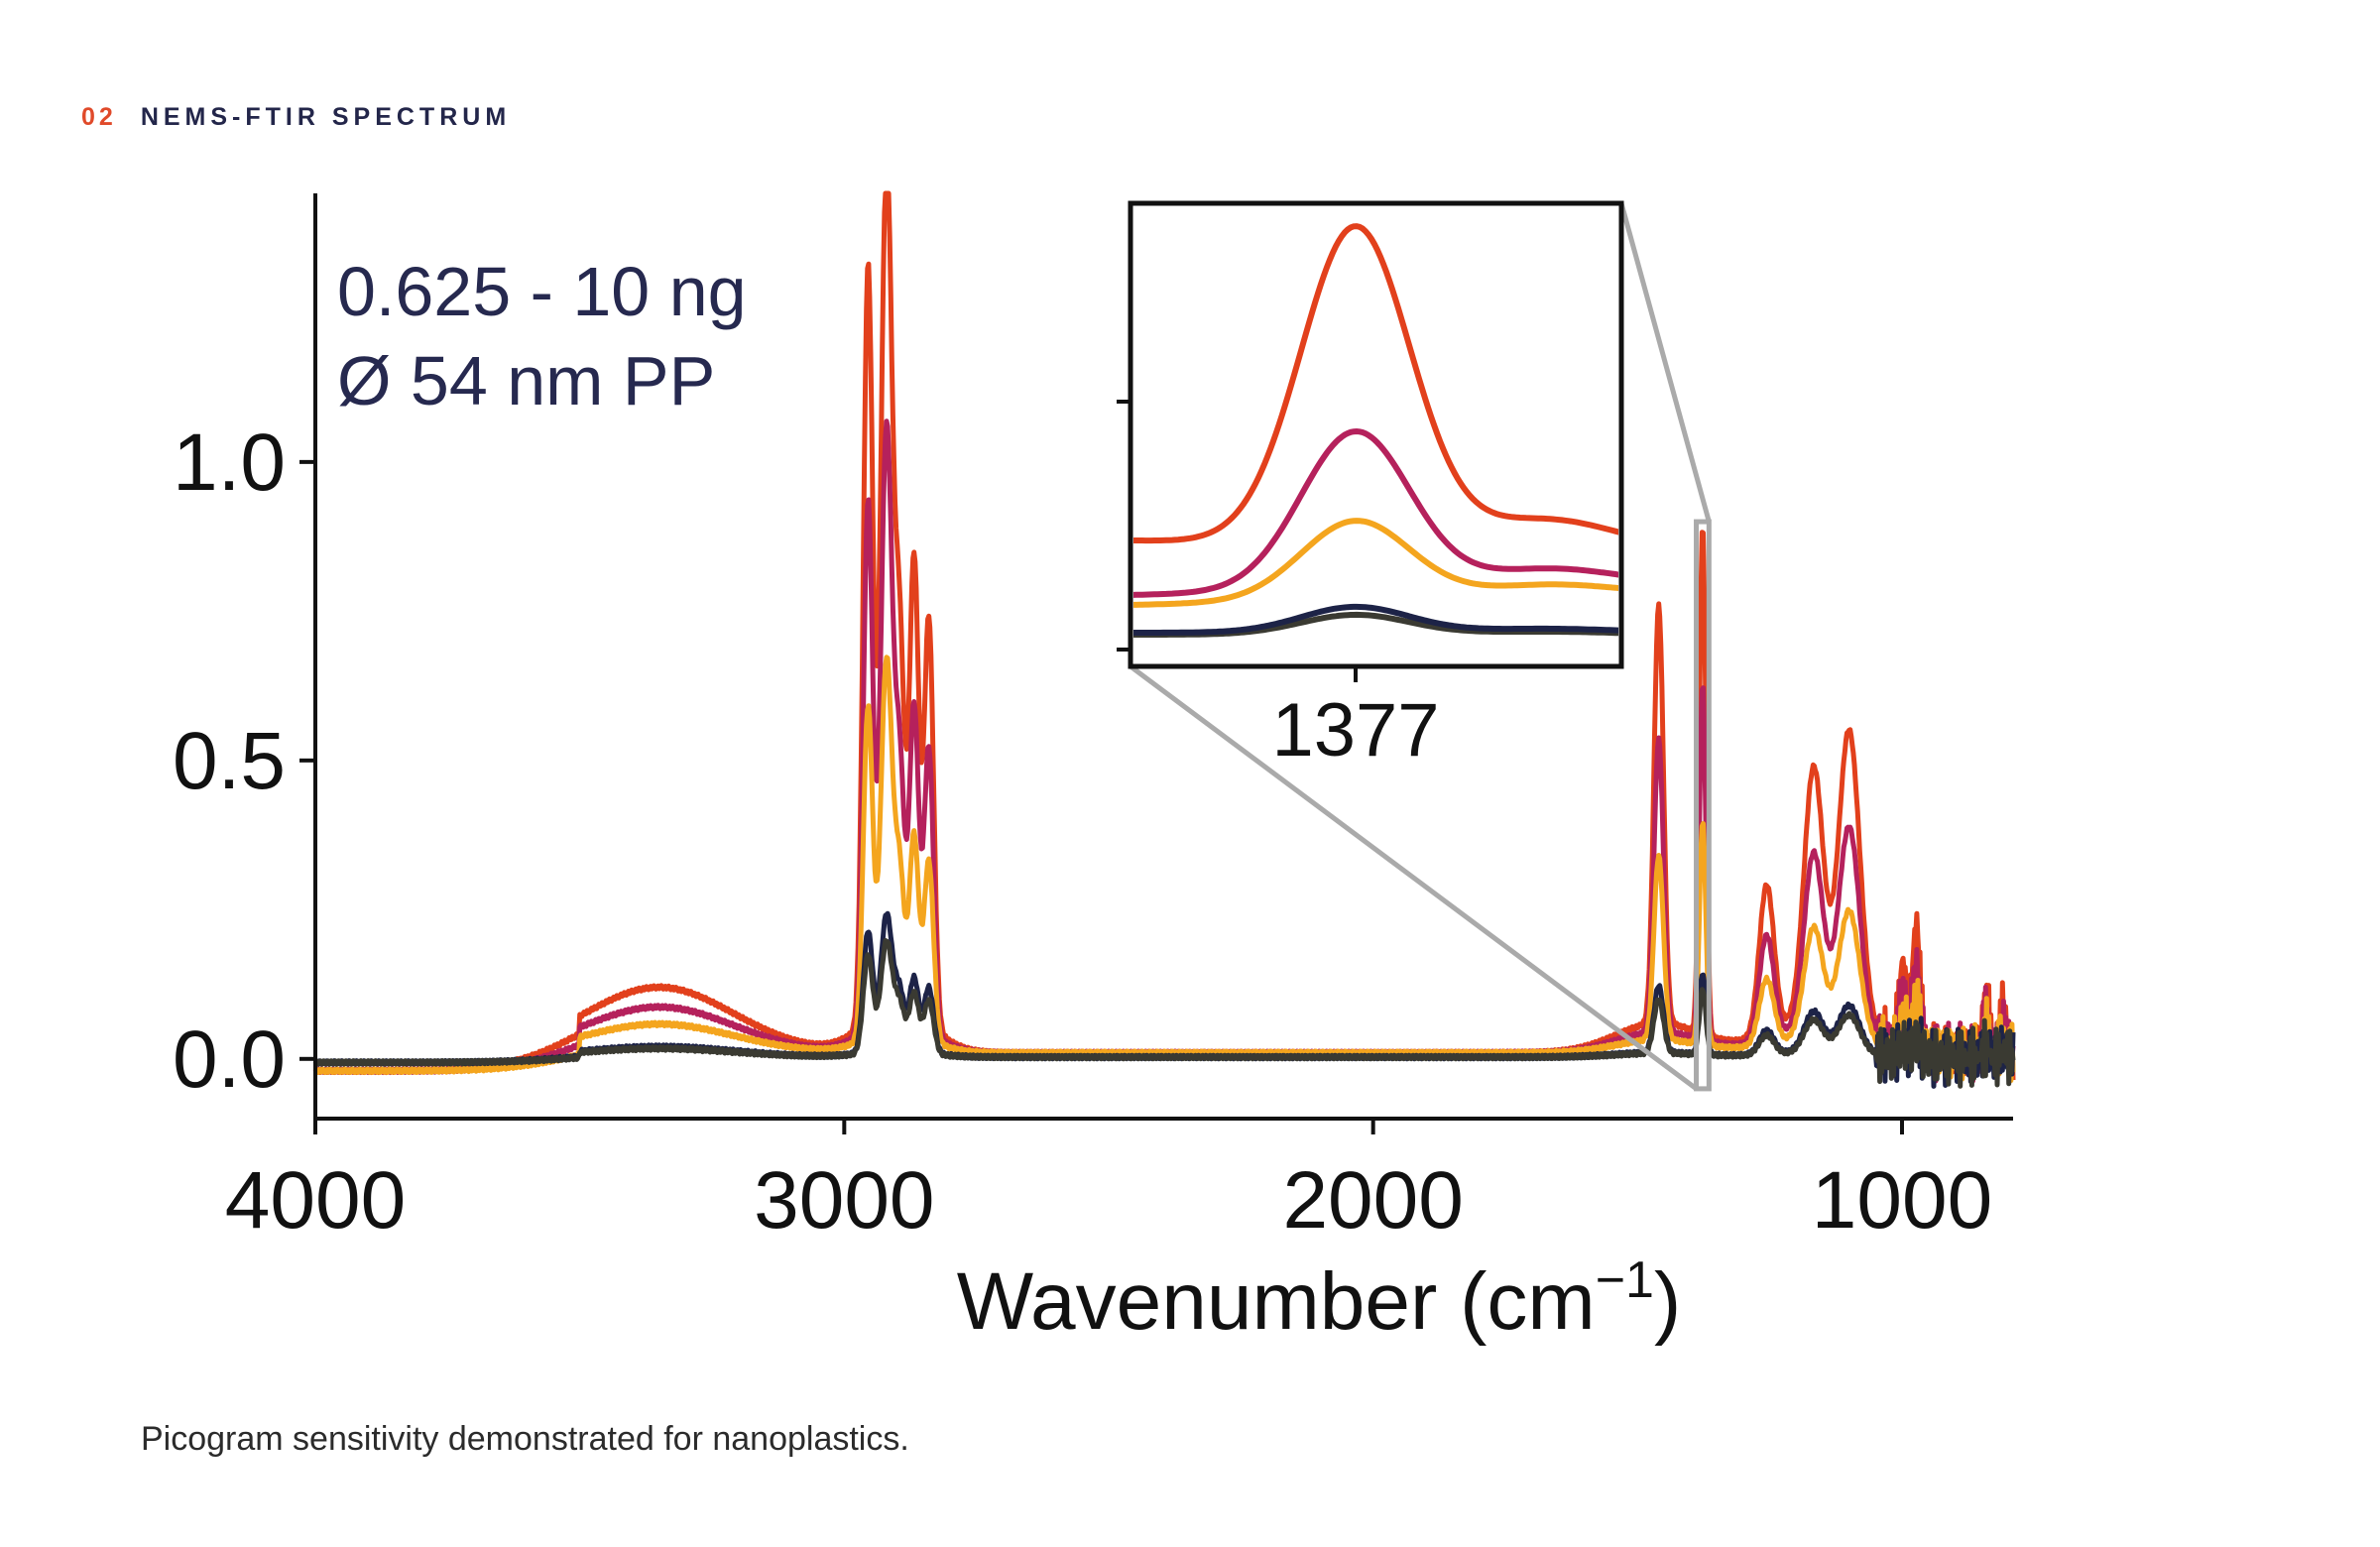 This screenshot has height=1547, width=2380. What do you see at coordinates (1665, 362) in the screenshot?
I see `zoom-connector-top` at bounding box center [1665, 362].